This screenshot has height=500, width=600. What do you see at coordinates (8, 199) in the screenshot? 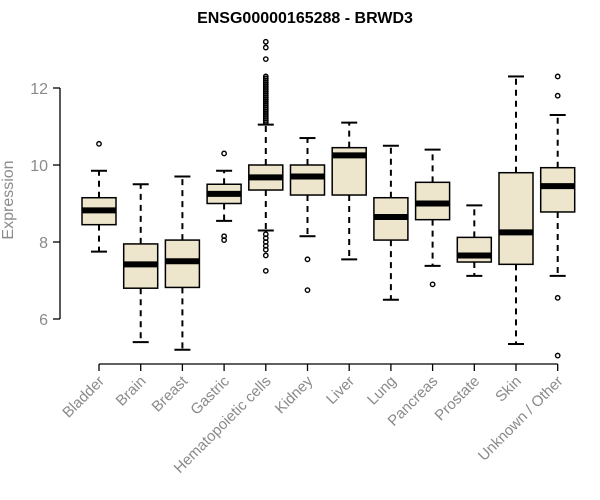
I see `y-axis-label: Expression` at bounding box center [8, 199].